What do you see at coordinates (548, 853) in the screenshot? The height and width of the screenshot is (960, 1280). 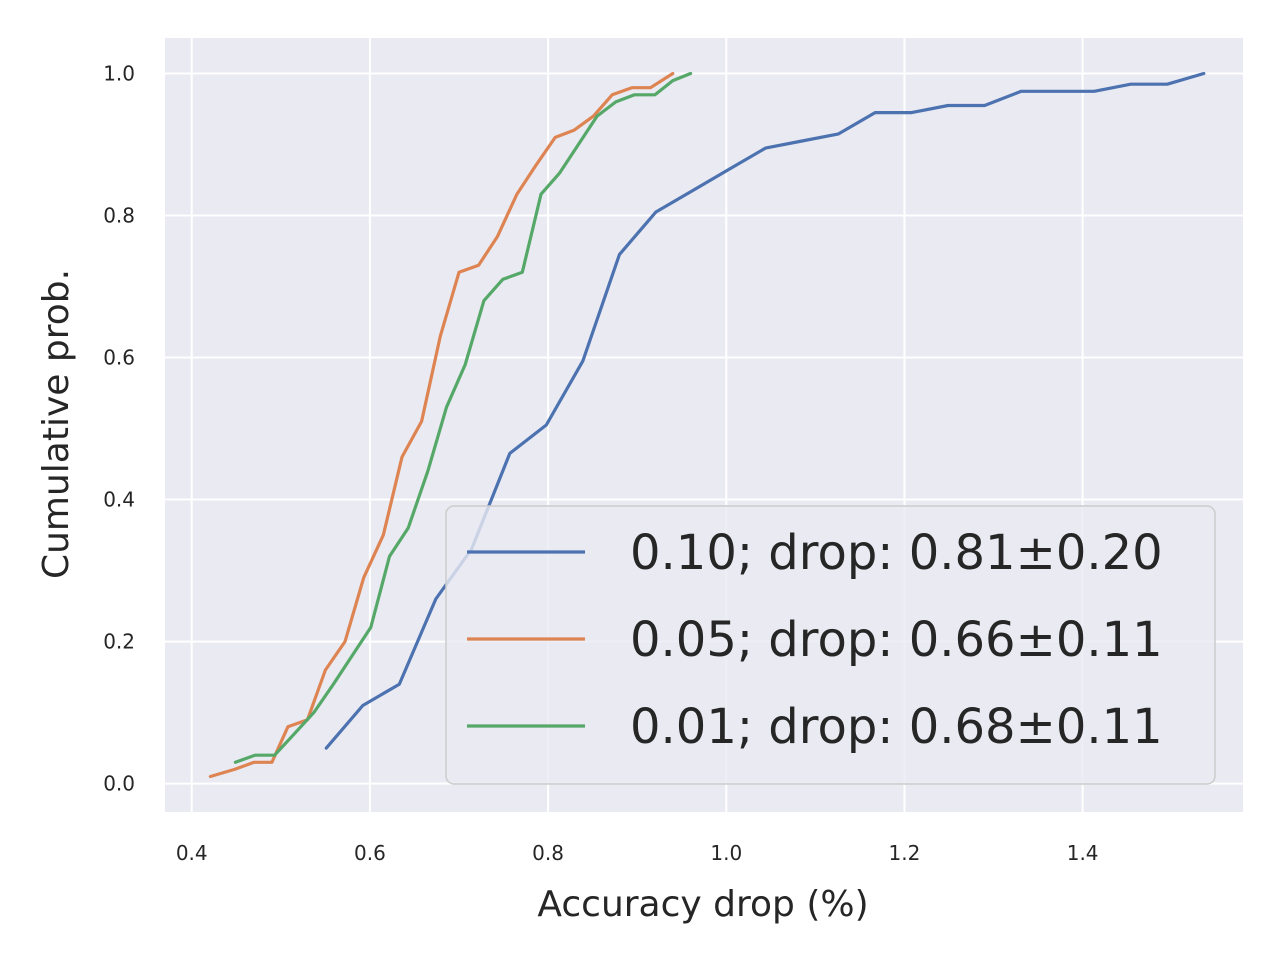 I see `x-tick-label: 0.8` at bounding box center [548, 853].